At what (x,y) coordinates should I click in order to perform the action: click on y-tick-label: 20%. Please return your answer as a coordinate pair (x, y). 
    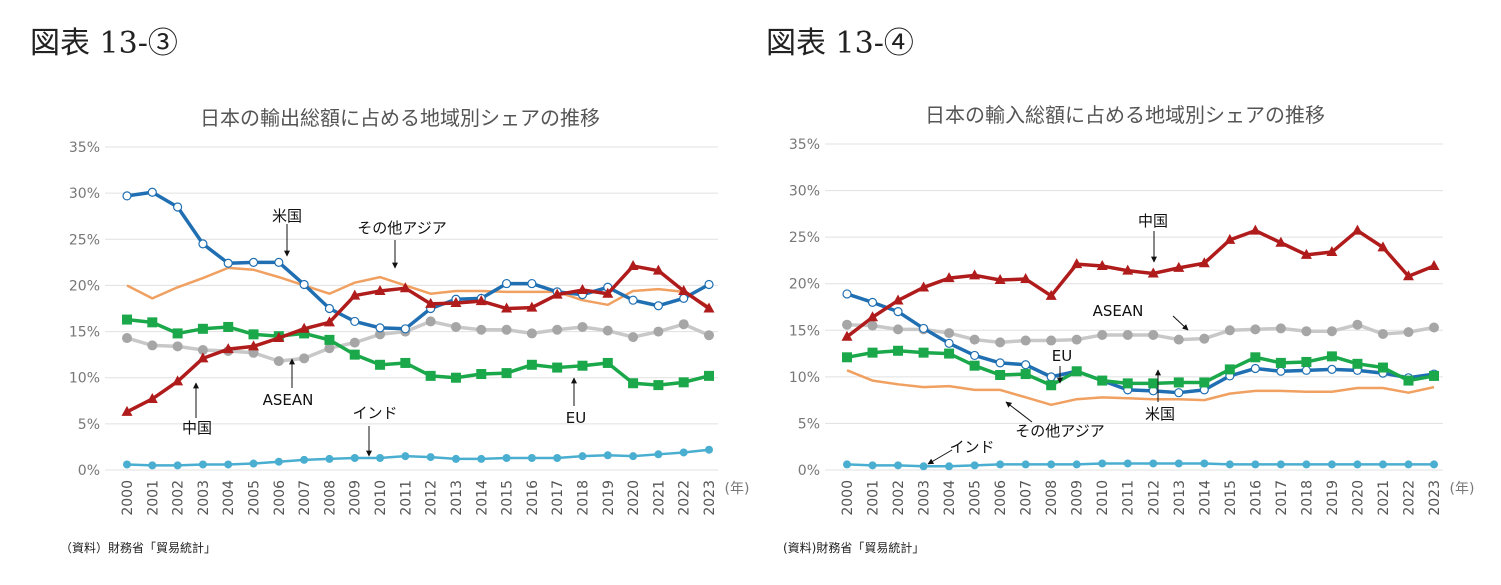
    Looking at the image, I should click on (84, 286).